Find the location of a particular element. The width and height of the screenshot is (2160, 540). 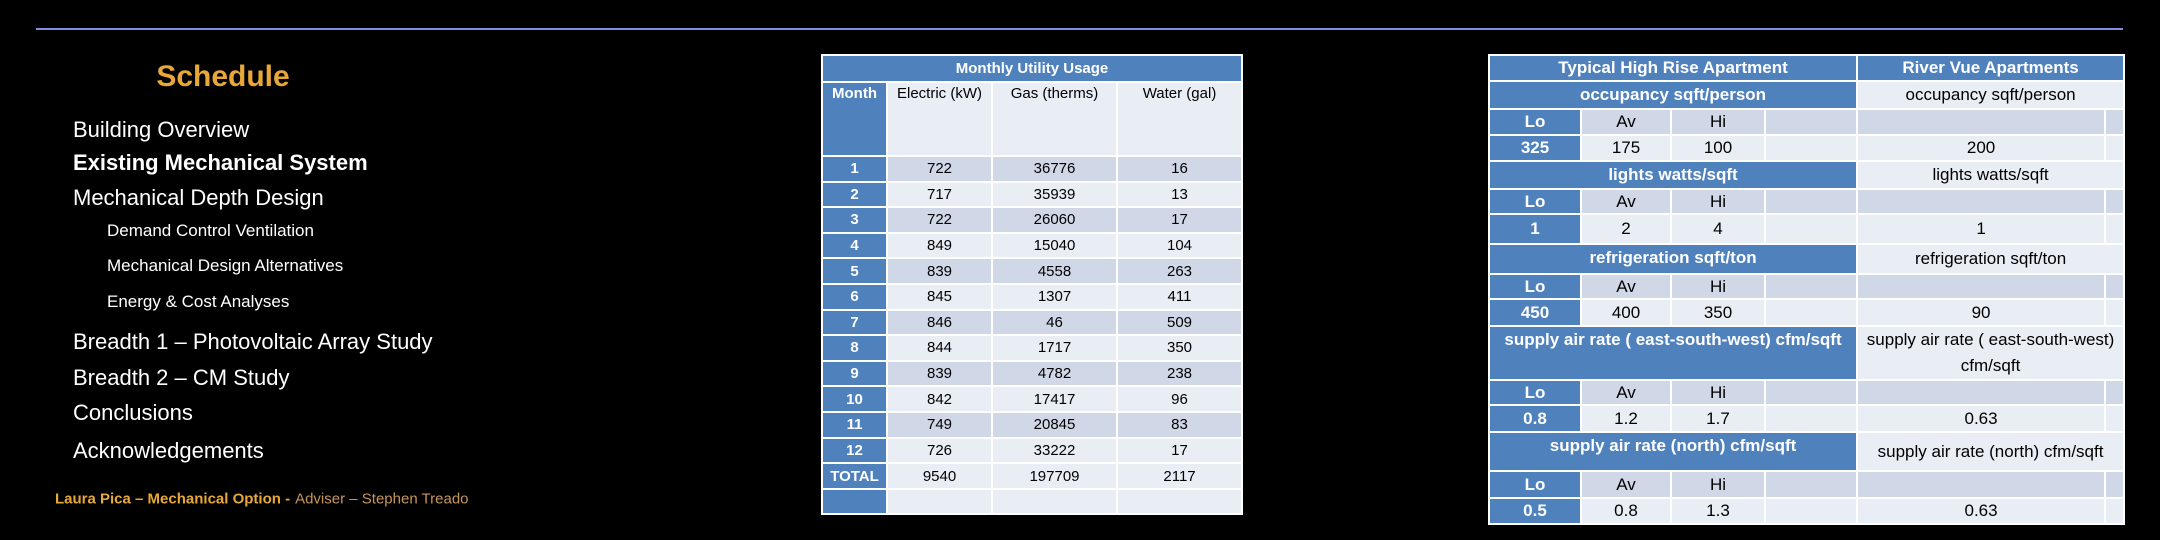

table-cell: 46 is located at coordinates (1054, 322).